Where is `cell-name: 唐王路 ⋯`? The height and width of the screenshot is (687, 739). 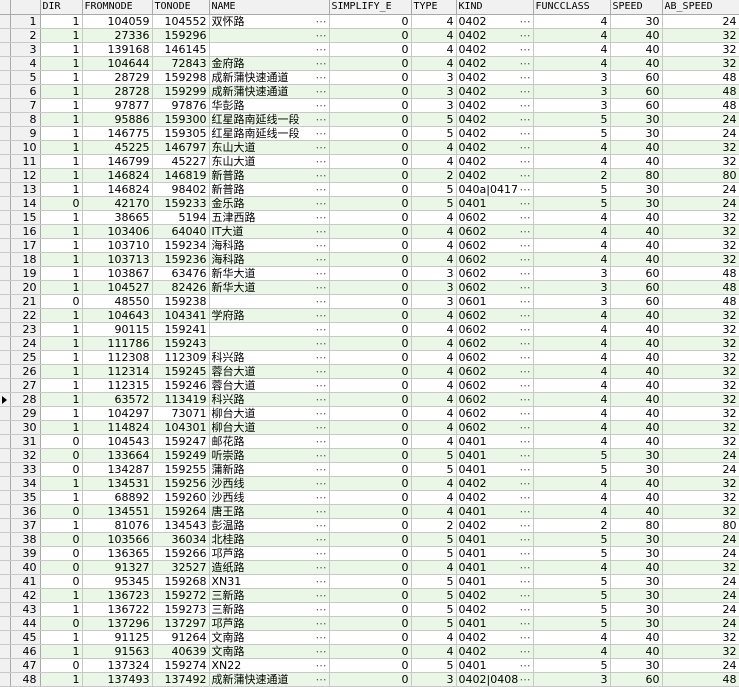
cell-name: 唐王路 ⋯ is located at coordinates (269, 511).